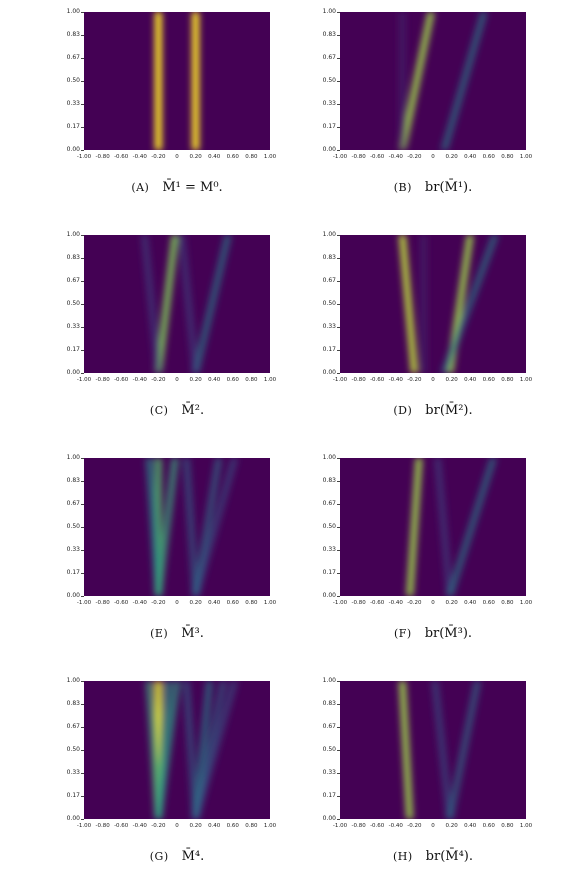 The width and height of the screenshot is (580, 878). Describe the element at coordinates (192, 187) in the screenshot. I see `caption-text: M̄¹ = M⁰.` at that location.